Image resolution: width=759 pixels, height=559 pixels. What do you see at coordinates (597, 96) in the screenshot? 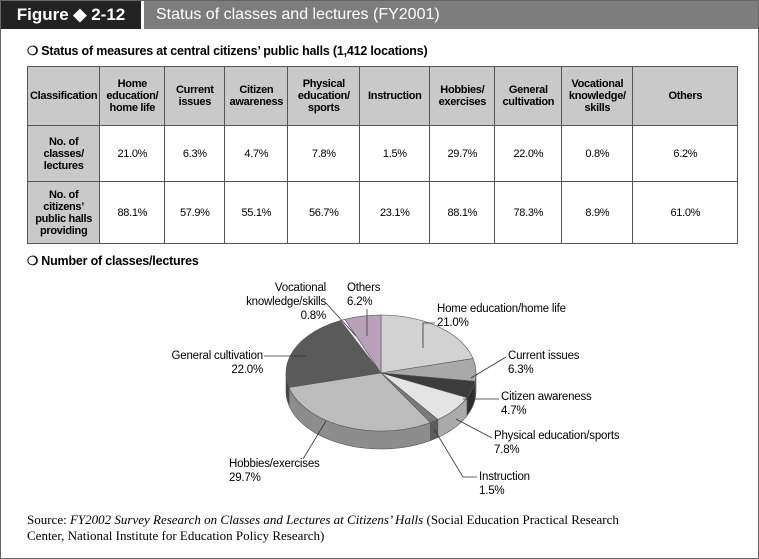
I see `column-header: Vocational knowledge/ skills` at bounding box center [597, 96].